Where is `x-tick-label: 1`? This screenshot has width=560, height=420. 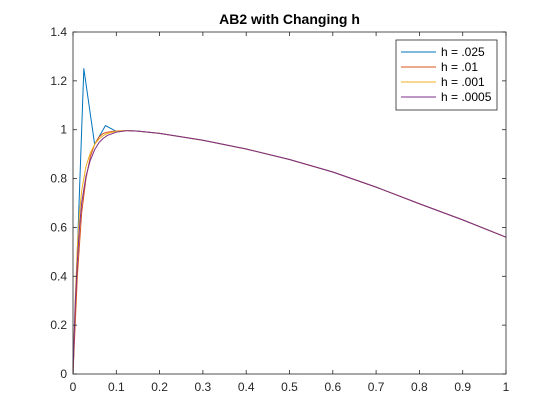 x-tick-label: 1 is located at coordinates (506, 387).